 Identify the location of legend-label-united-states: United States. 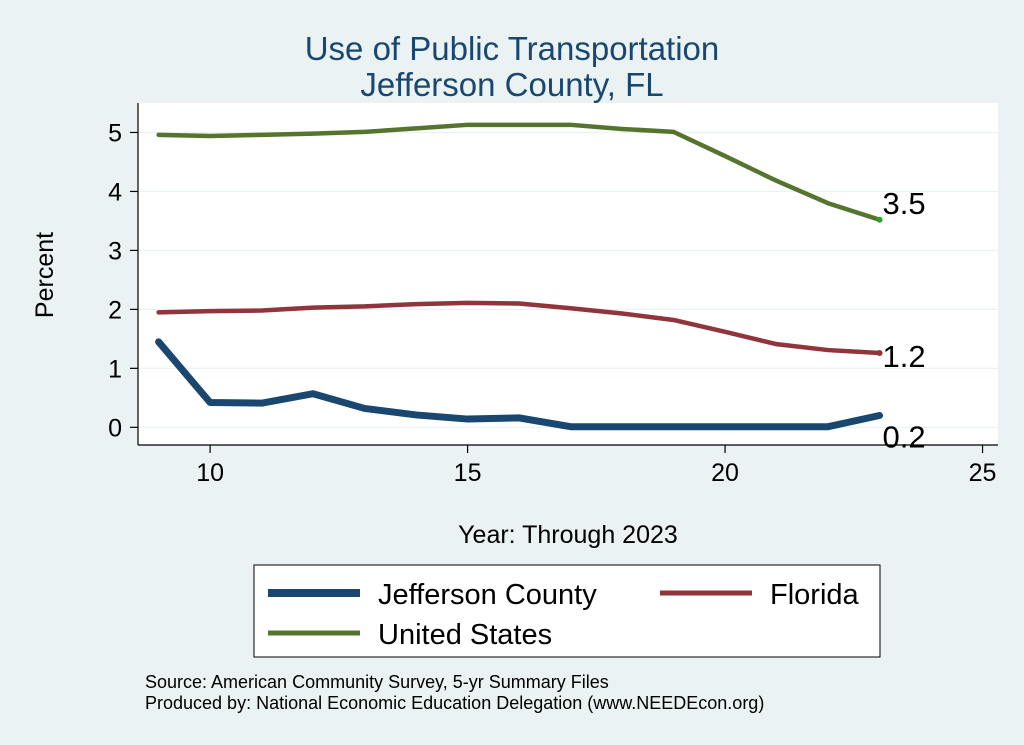
(465, 635).